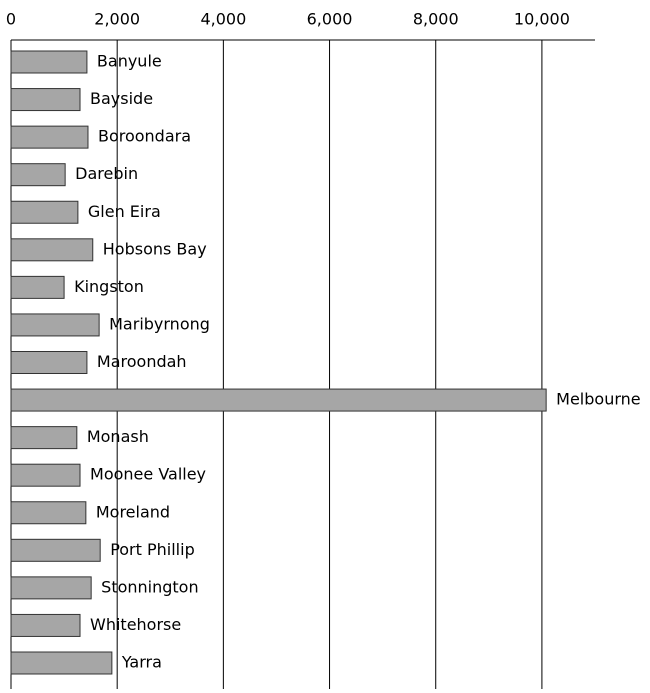 The width and height of the screenshot is (650, 693). Describe the element at coordinates (129, 61) in the screenshot. I see `category-label: Banyule` at that location.